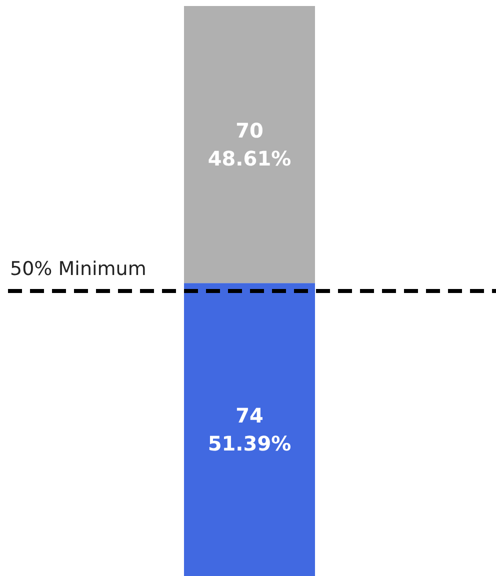  I want to click on data-label: 70 48.61%, so click(250, 144).